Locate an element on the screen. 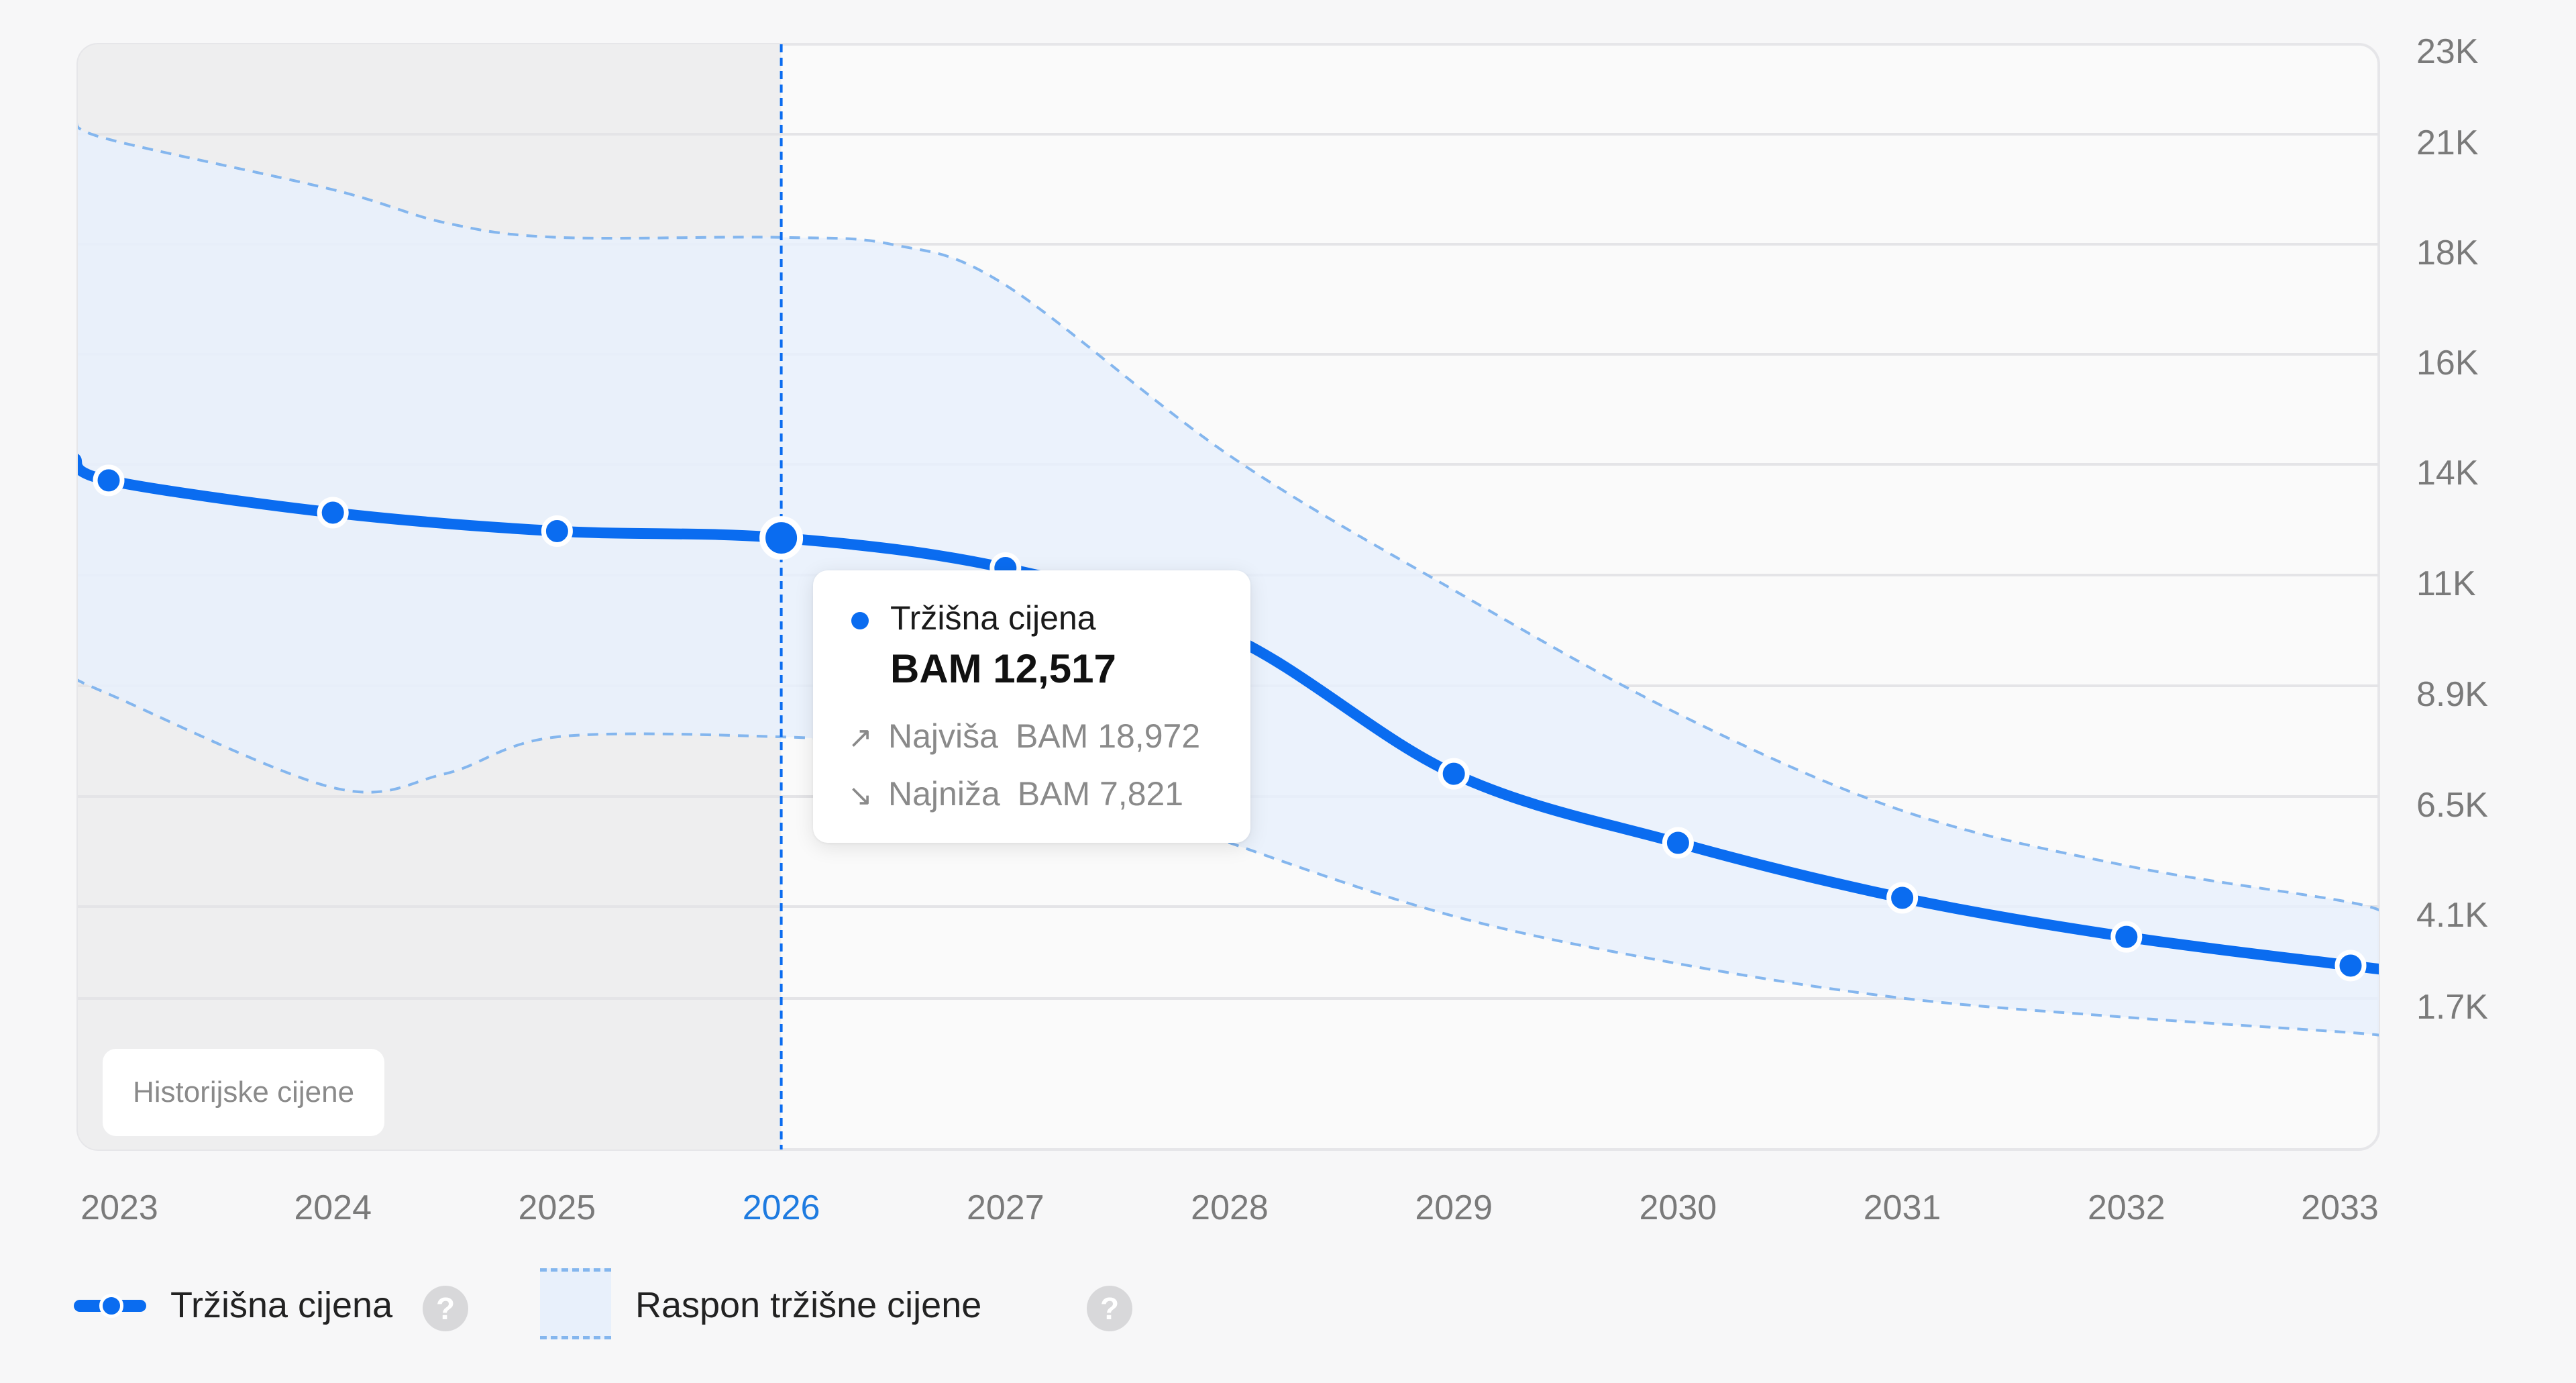 The image size is (2576, 1383). legend-item-market-price: Tržišna cijena ? is located at coordinates (282, 1305).